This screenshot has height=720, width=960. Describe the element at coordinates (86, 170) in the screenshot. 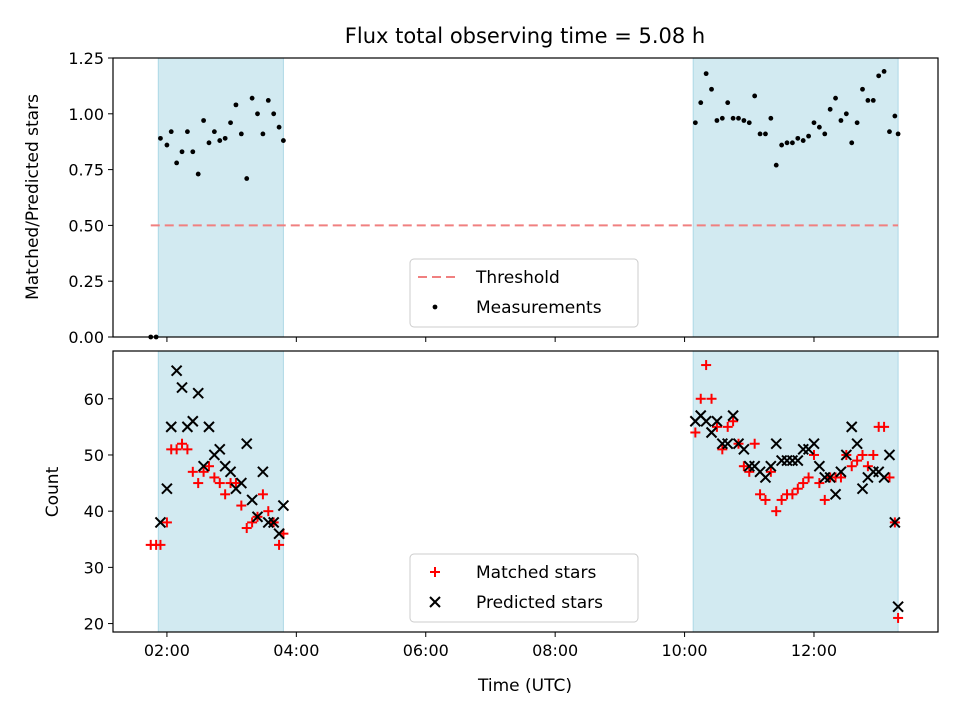

I see `ratio-y-tick-label: 0.75` at that location.